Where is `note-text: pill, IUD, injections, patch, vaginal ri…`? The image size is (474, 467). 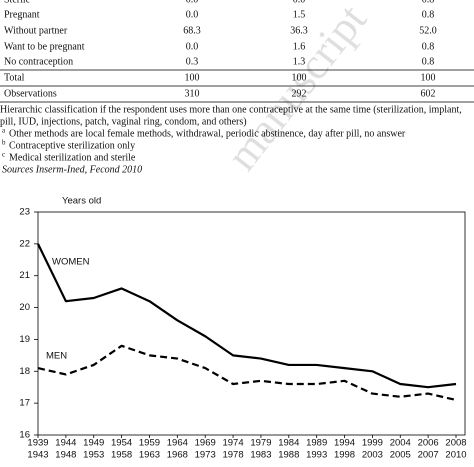 note-text: pill, IUD, injections, patch, vaginal ri… is located at coordinates (123, 121).